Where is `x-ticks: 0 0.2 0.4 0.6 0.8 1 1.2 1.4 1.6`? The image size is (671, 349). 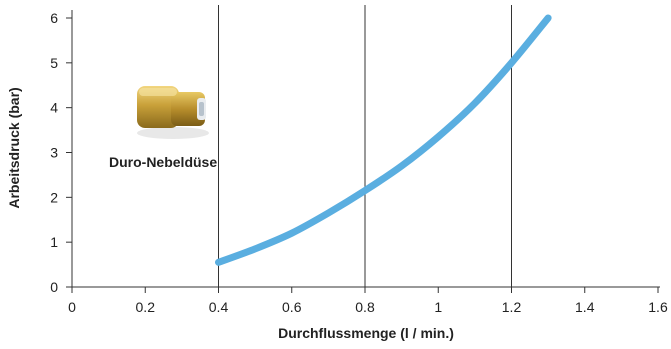
x-ticks: 0 0.2 0.4 0.6 0.8 1 1.2 1.4 1.6 is located at coordinates (368, 301).